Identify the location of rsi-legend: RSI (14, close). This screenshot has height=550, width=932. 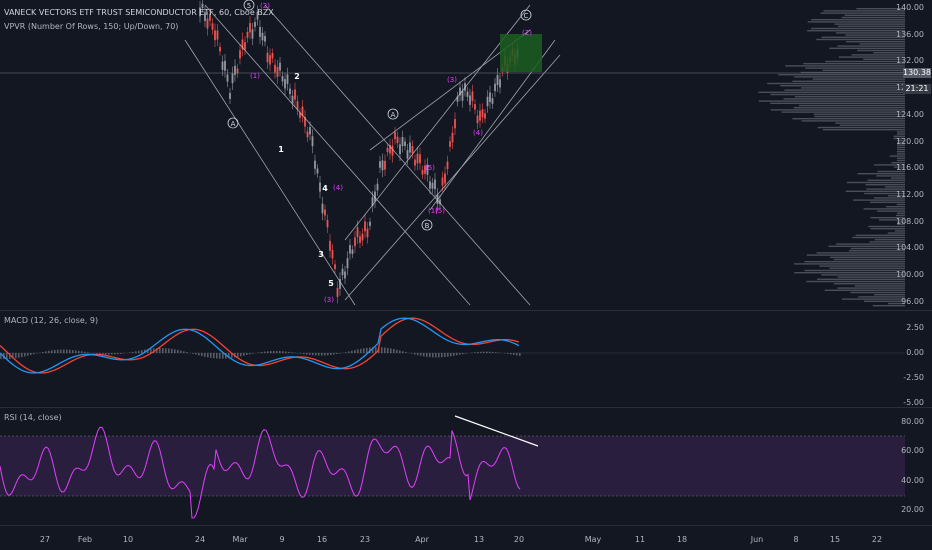
(33, 417).